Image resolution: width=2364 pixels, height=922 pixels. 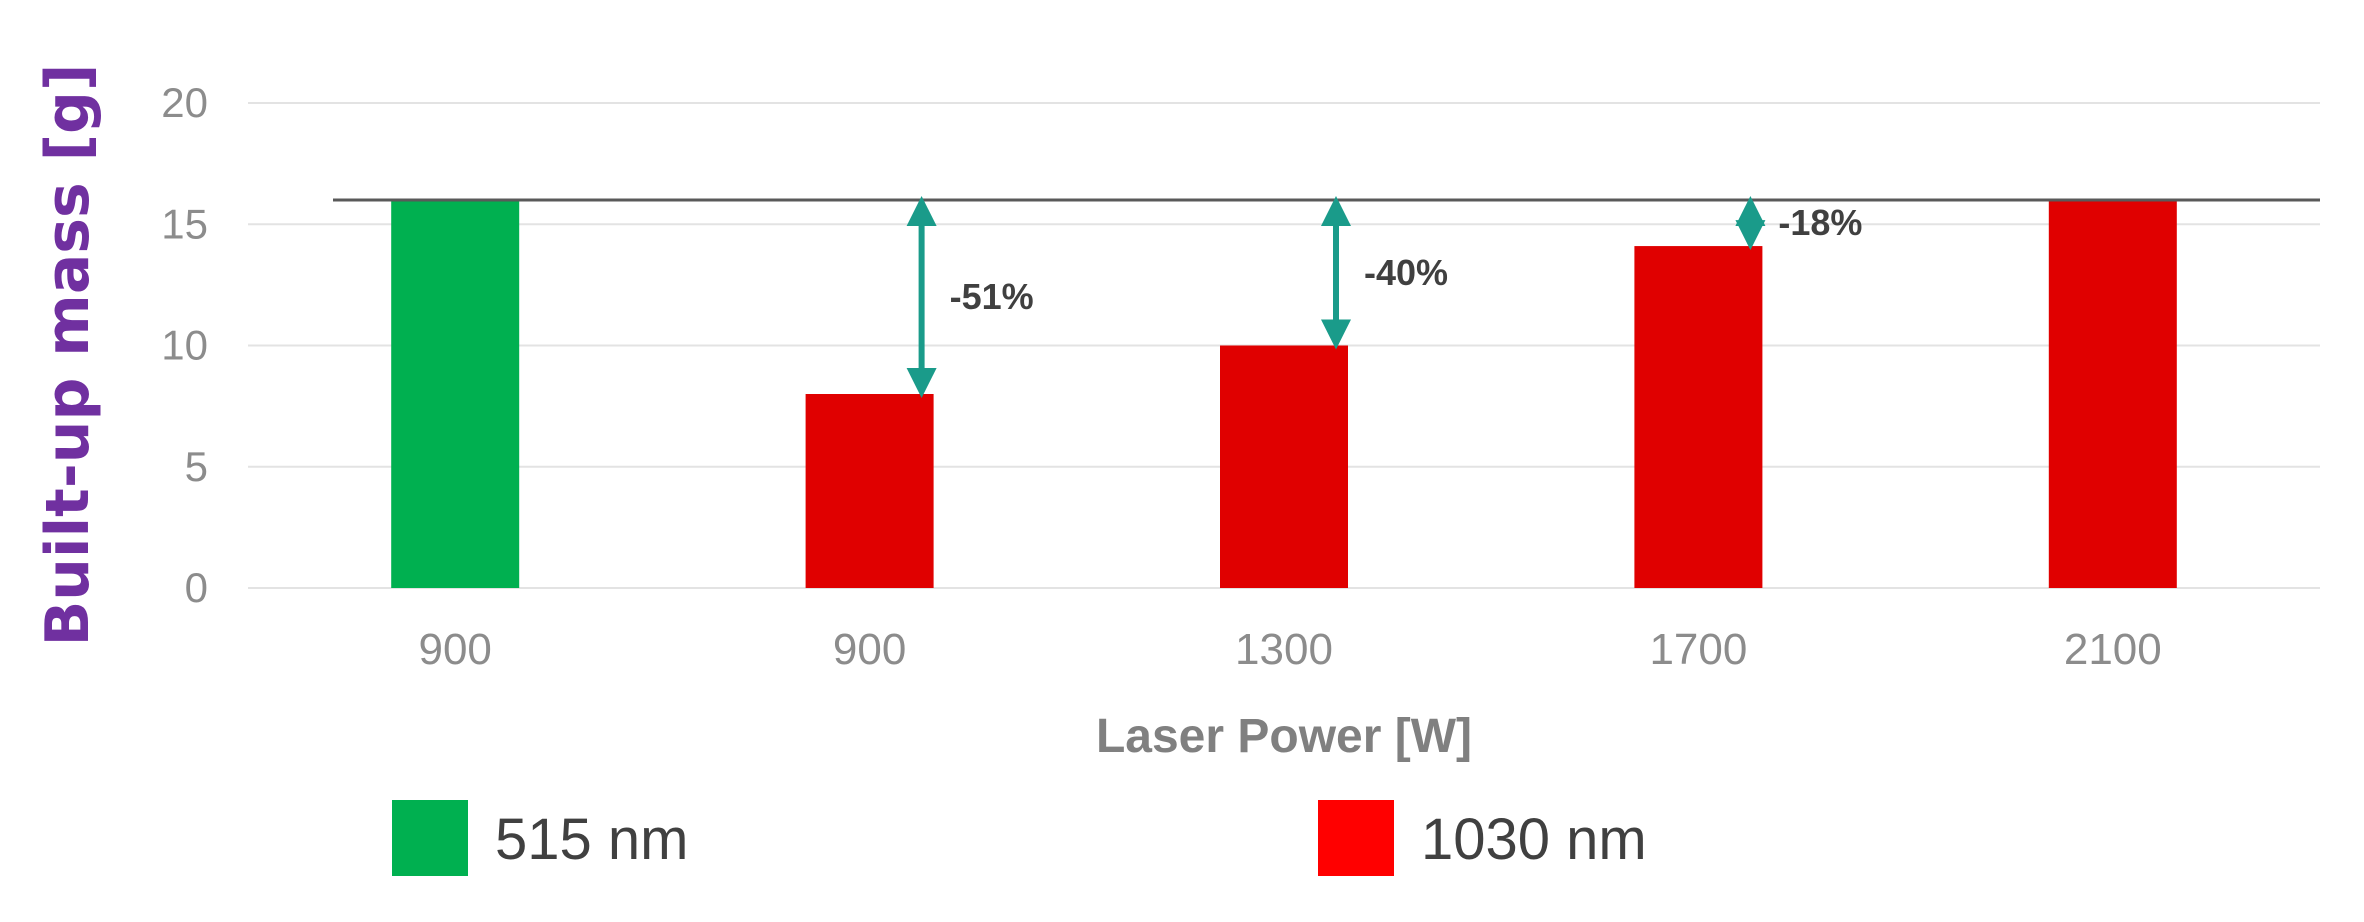 I want to click on y-tick-label: 0, so click(x=196, y=587).